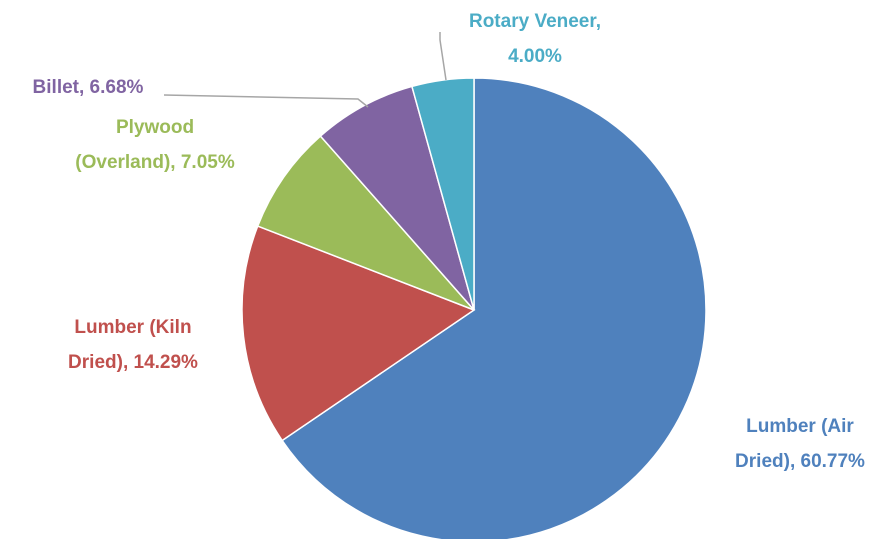 This screenshot has width=884, height=539. Describe the element at coordinates (800, 461) in the screenshot. I see `data-label-line: Dried), 60.77%` at that location.